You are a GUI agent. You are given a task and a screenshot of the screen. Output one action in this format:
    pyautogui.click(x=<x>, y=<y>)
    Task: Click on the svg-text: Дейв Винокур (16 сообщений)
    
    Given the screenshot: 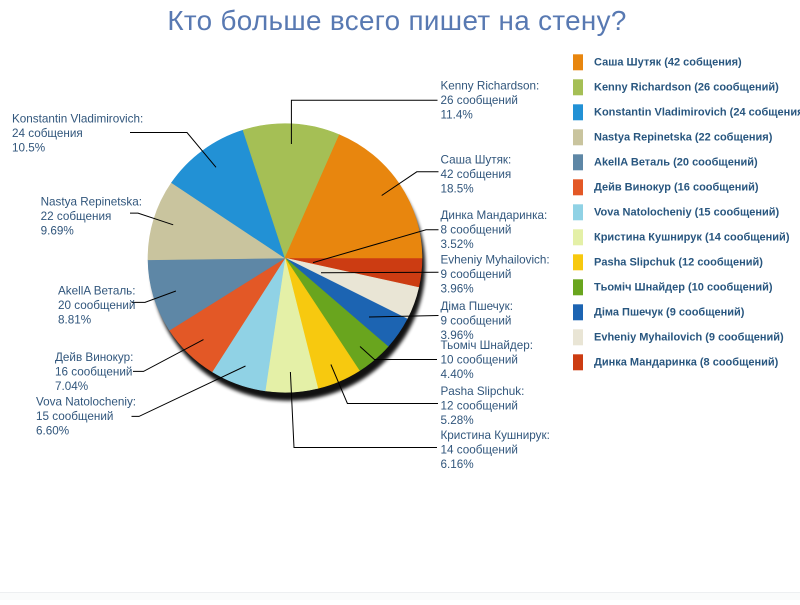 What is the action you would take?
    pyautogui.click(x=676, y=187)
    